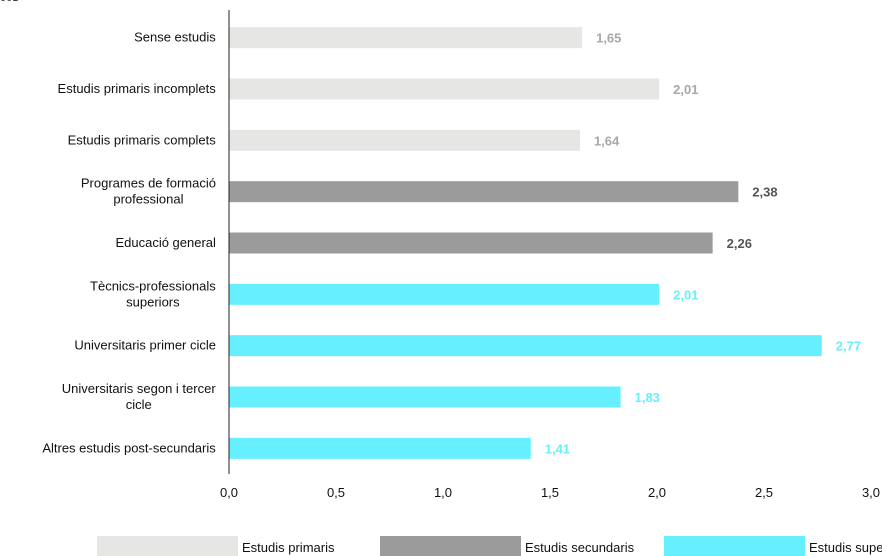 Image resolution: width=882 pixels, height=556 pixels. What do you see at coordinates (165, 242) in the screenshot?
I see `category-label: Educació general` at bounding box center [165, 242].